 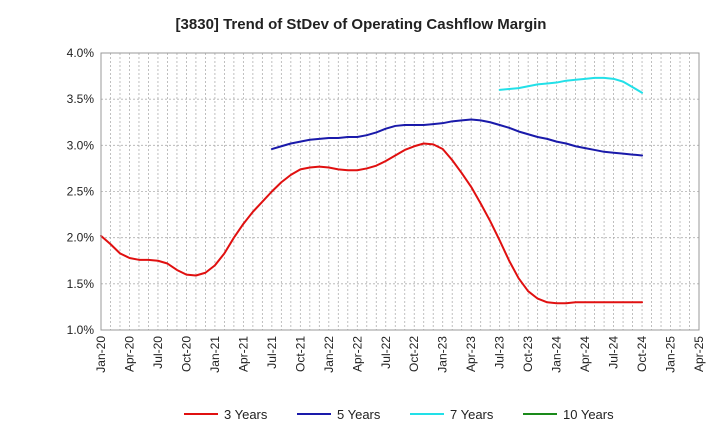 What do you see at coordinates (359, 414) in the screenshot?
I see `legend-label: 5 Years` at bounding box center [359, 414].